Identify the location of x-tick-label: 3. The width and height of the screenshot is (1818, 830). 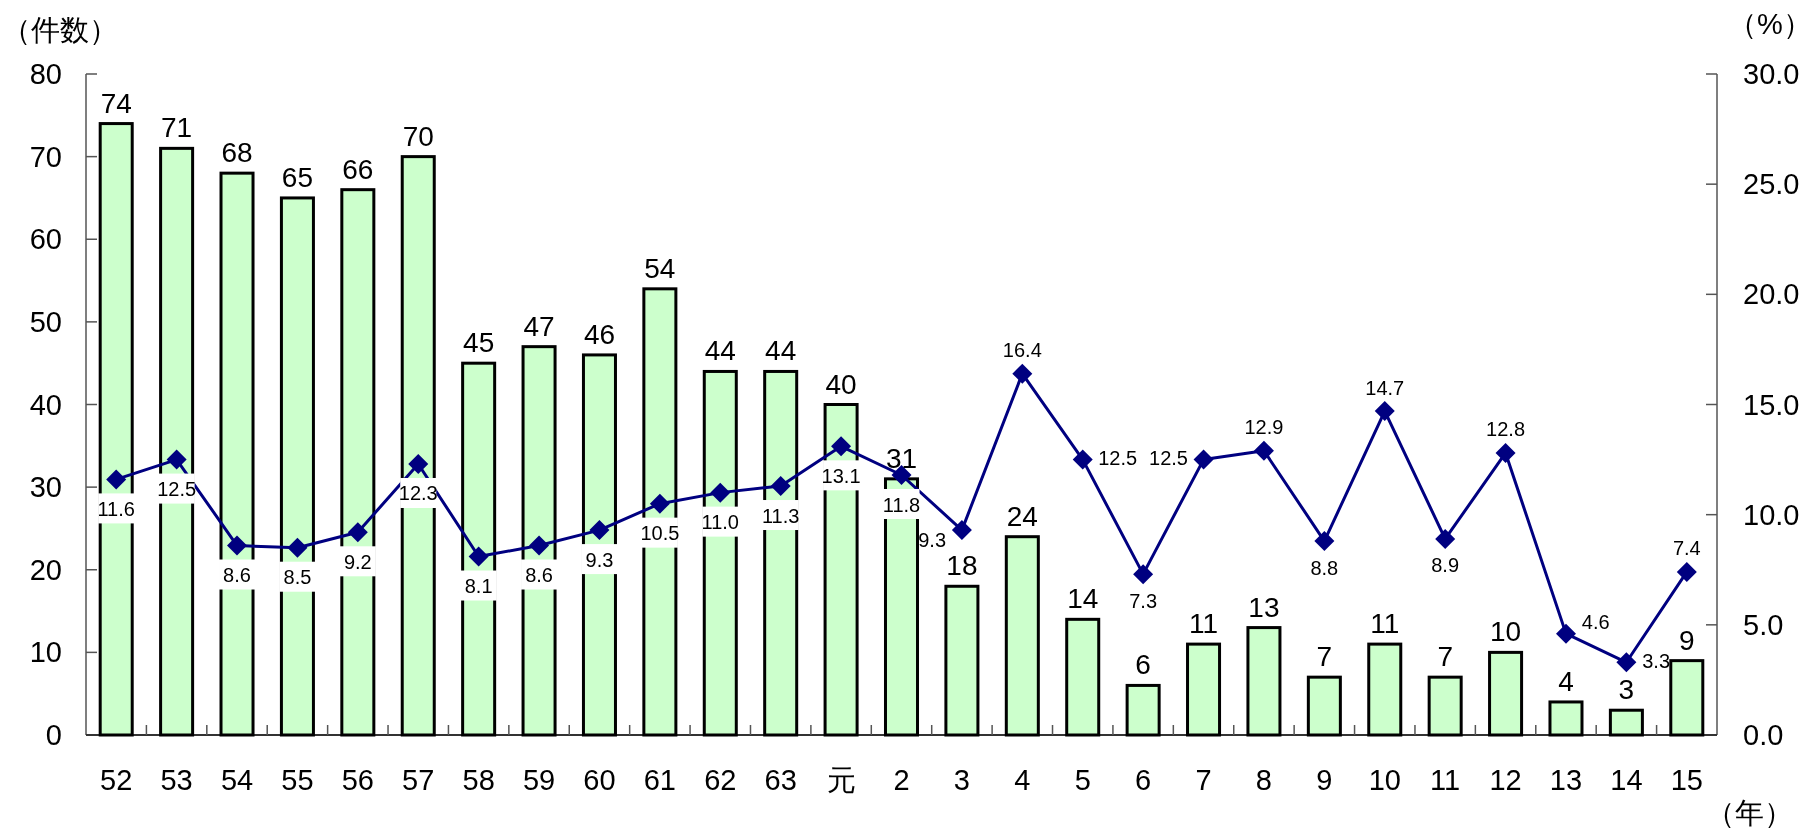
(961, 780).